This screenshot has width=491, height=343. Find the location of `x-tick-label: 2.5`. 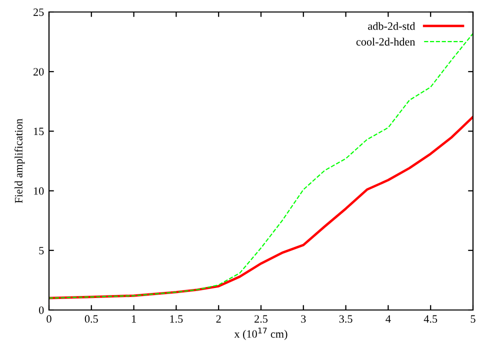

x-tick-label: 2.5 is located at coordinates (261, 319).